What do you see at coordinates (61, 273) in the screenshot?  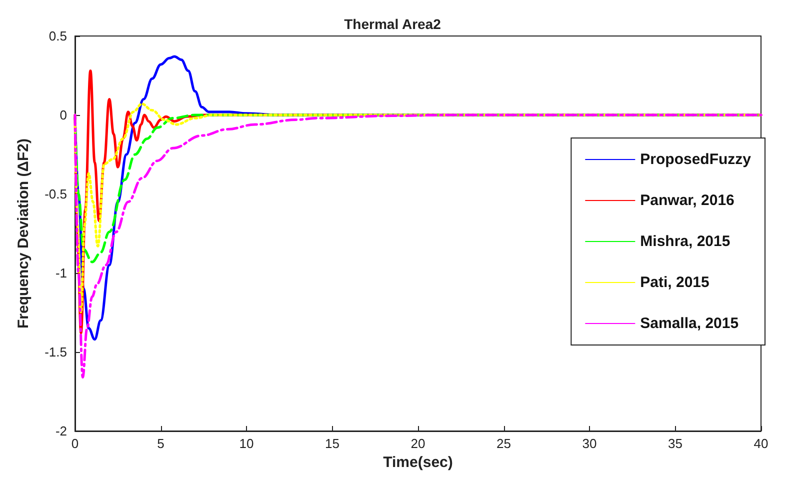 I see `y-tick-label: -1` at bounding box center [61, 273].